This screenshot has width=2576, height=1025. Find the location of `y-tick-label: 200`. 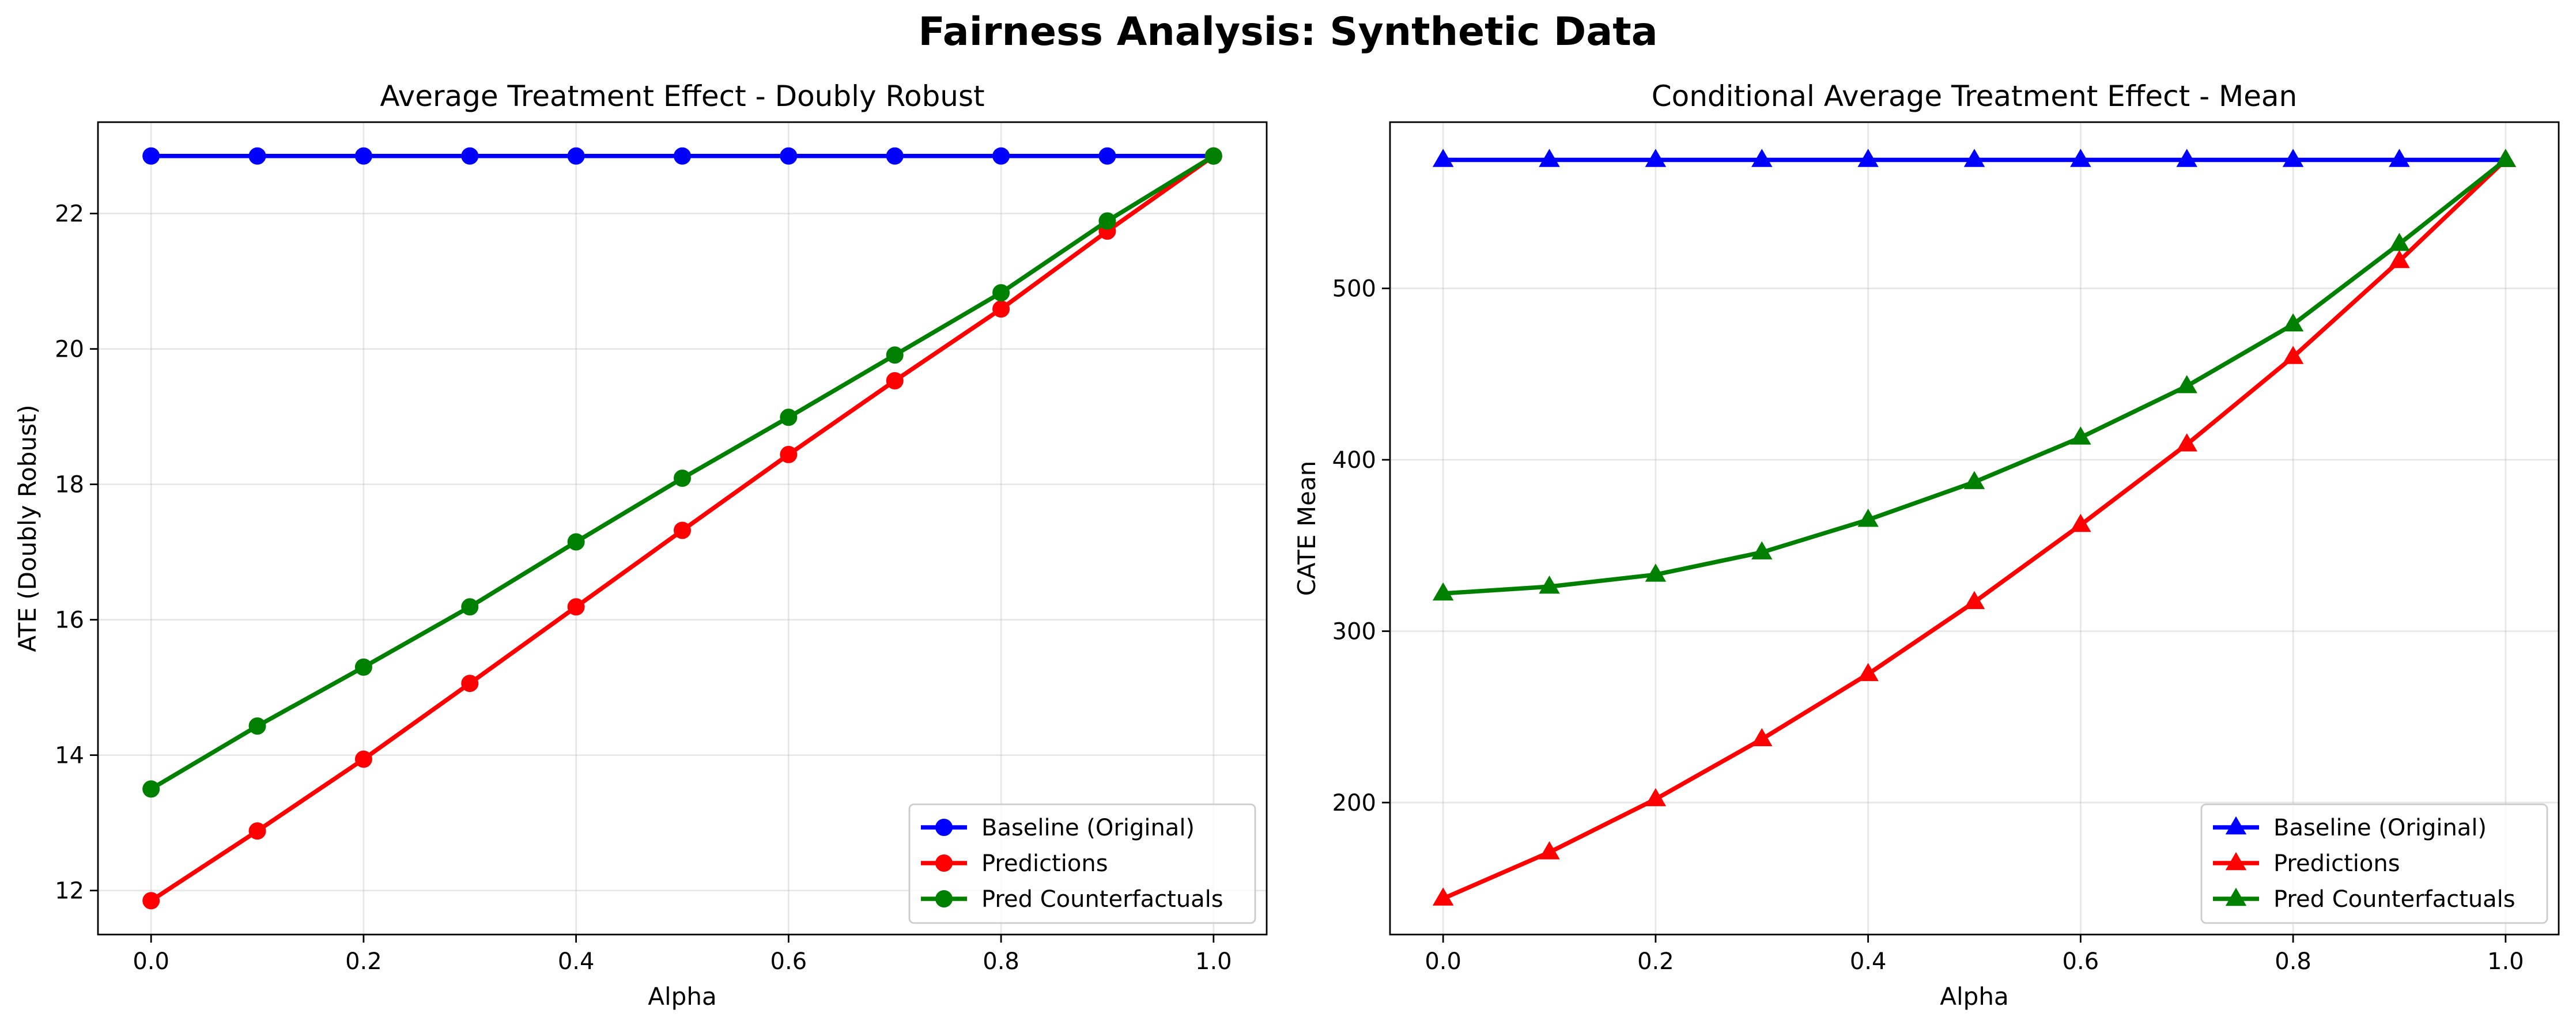

y-tick-label: 200 is located at coordinates (1354, 803).